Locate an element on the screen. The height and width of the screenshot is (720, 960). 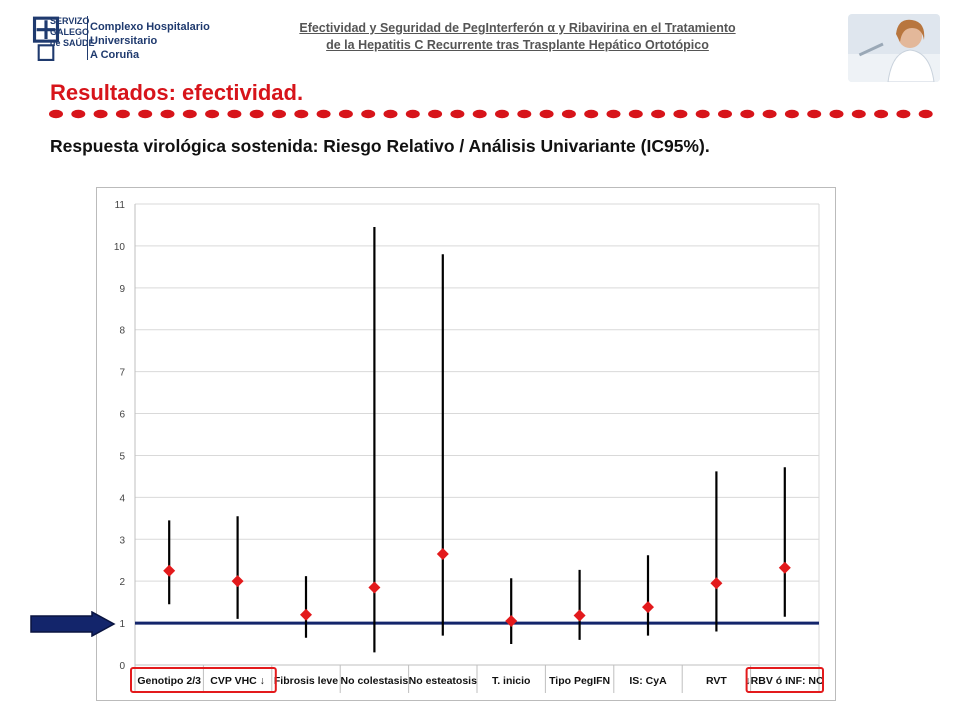
slide-title: Resultados: efectividad. is located at coordinates (177, 92).